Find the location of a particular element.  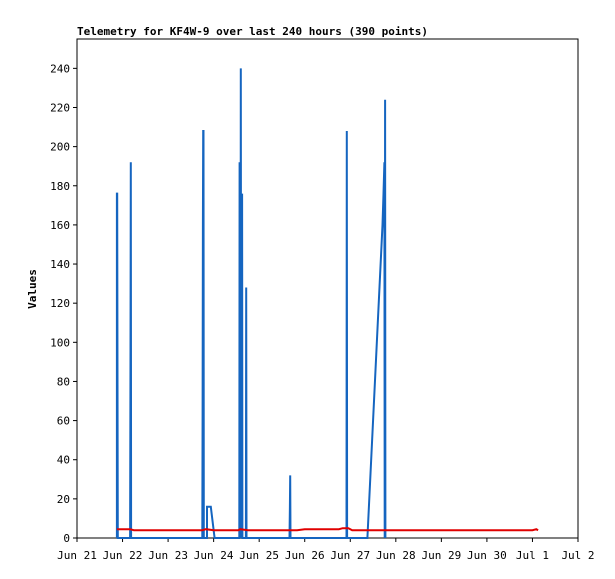

x-tick-label: Jun 30 is located at coordinates (487, 555).